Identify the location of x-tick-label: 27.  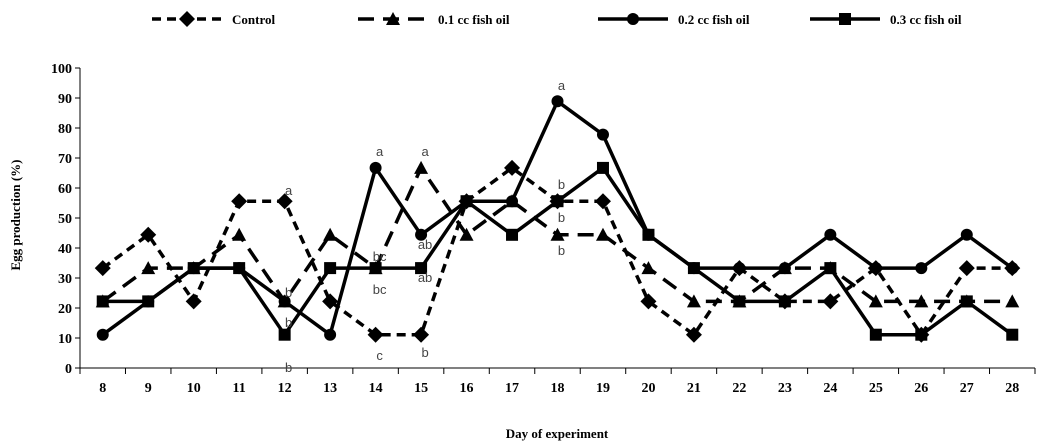
(967, 388).